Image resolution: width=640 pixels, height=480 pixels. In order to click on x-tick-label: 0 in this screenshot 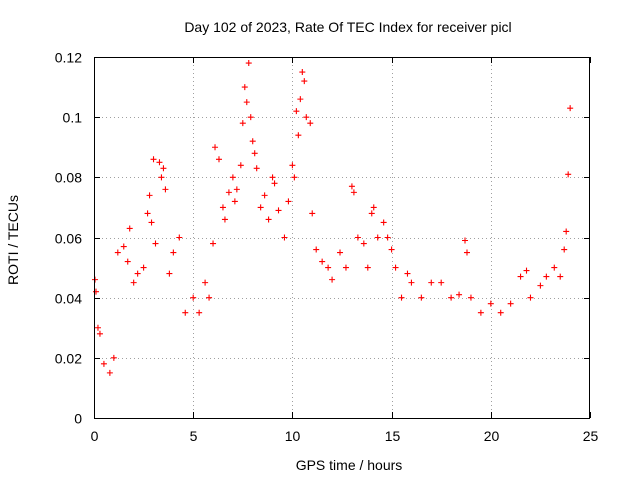, I will do `click(95, 436)`.